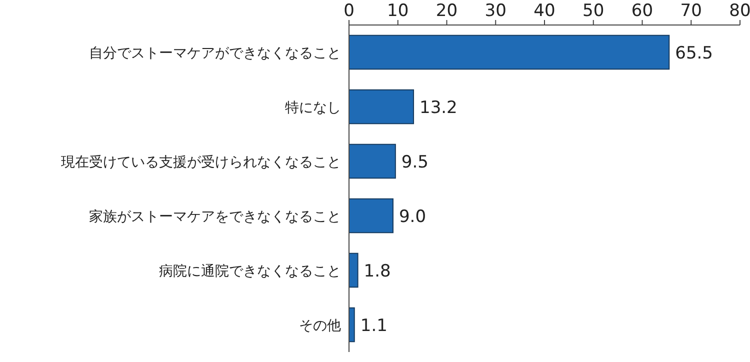 The image size is (750, 362). Describe the element at coordinates (642, 11) in the screenshot. I see `x-tick-label: 60` at that location.